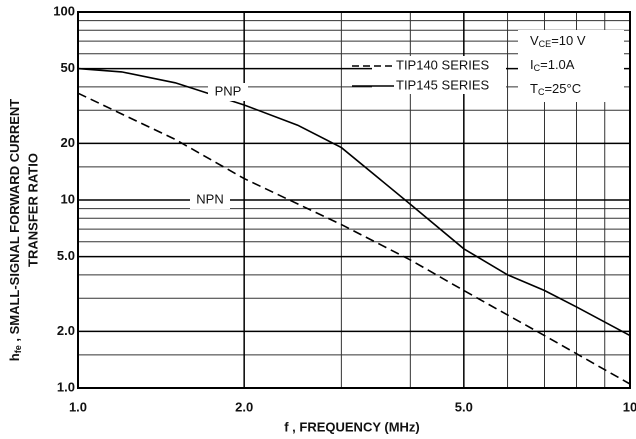 This screenshot has height=439, width=636. I want to click on legend-label: TIP140 SERIES, so click(443, 64).